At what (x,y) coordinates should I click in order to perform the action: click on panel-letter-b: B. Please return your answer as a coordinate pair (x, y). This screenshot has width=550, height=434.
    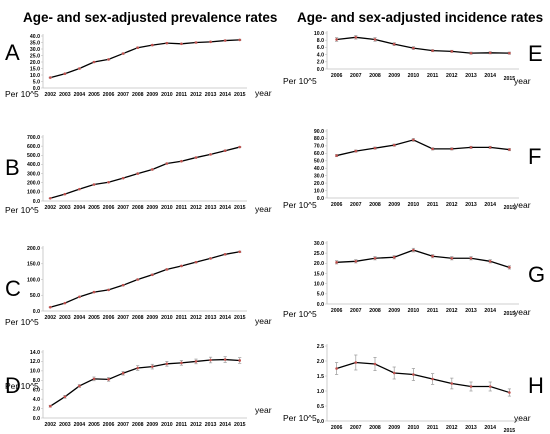
    Looking at the image, I should click on (12, 167).